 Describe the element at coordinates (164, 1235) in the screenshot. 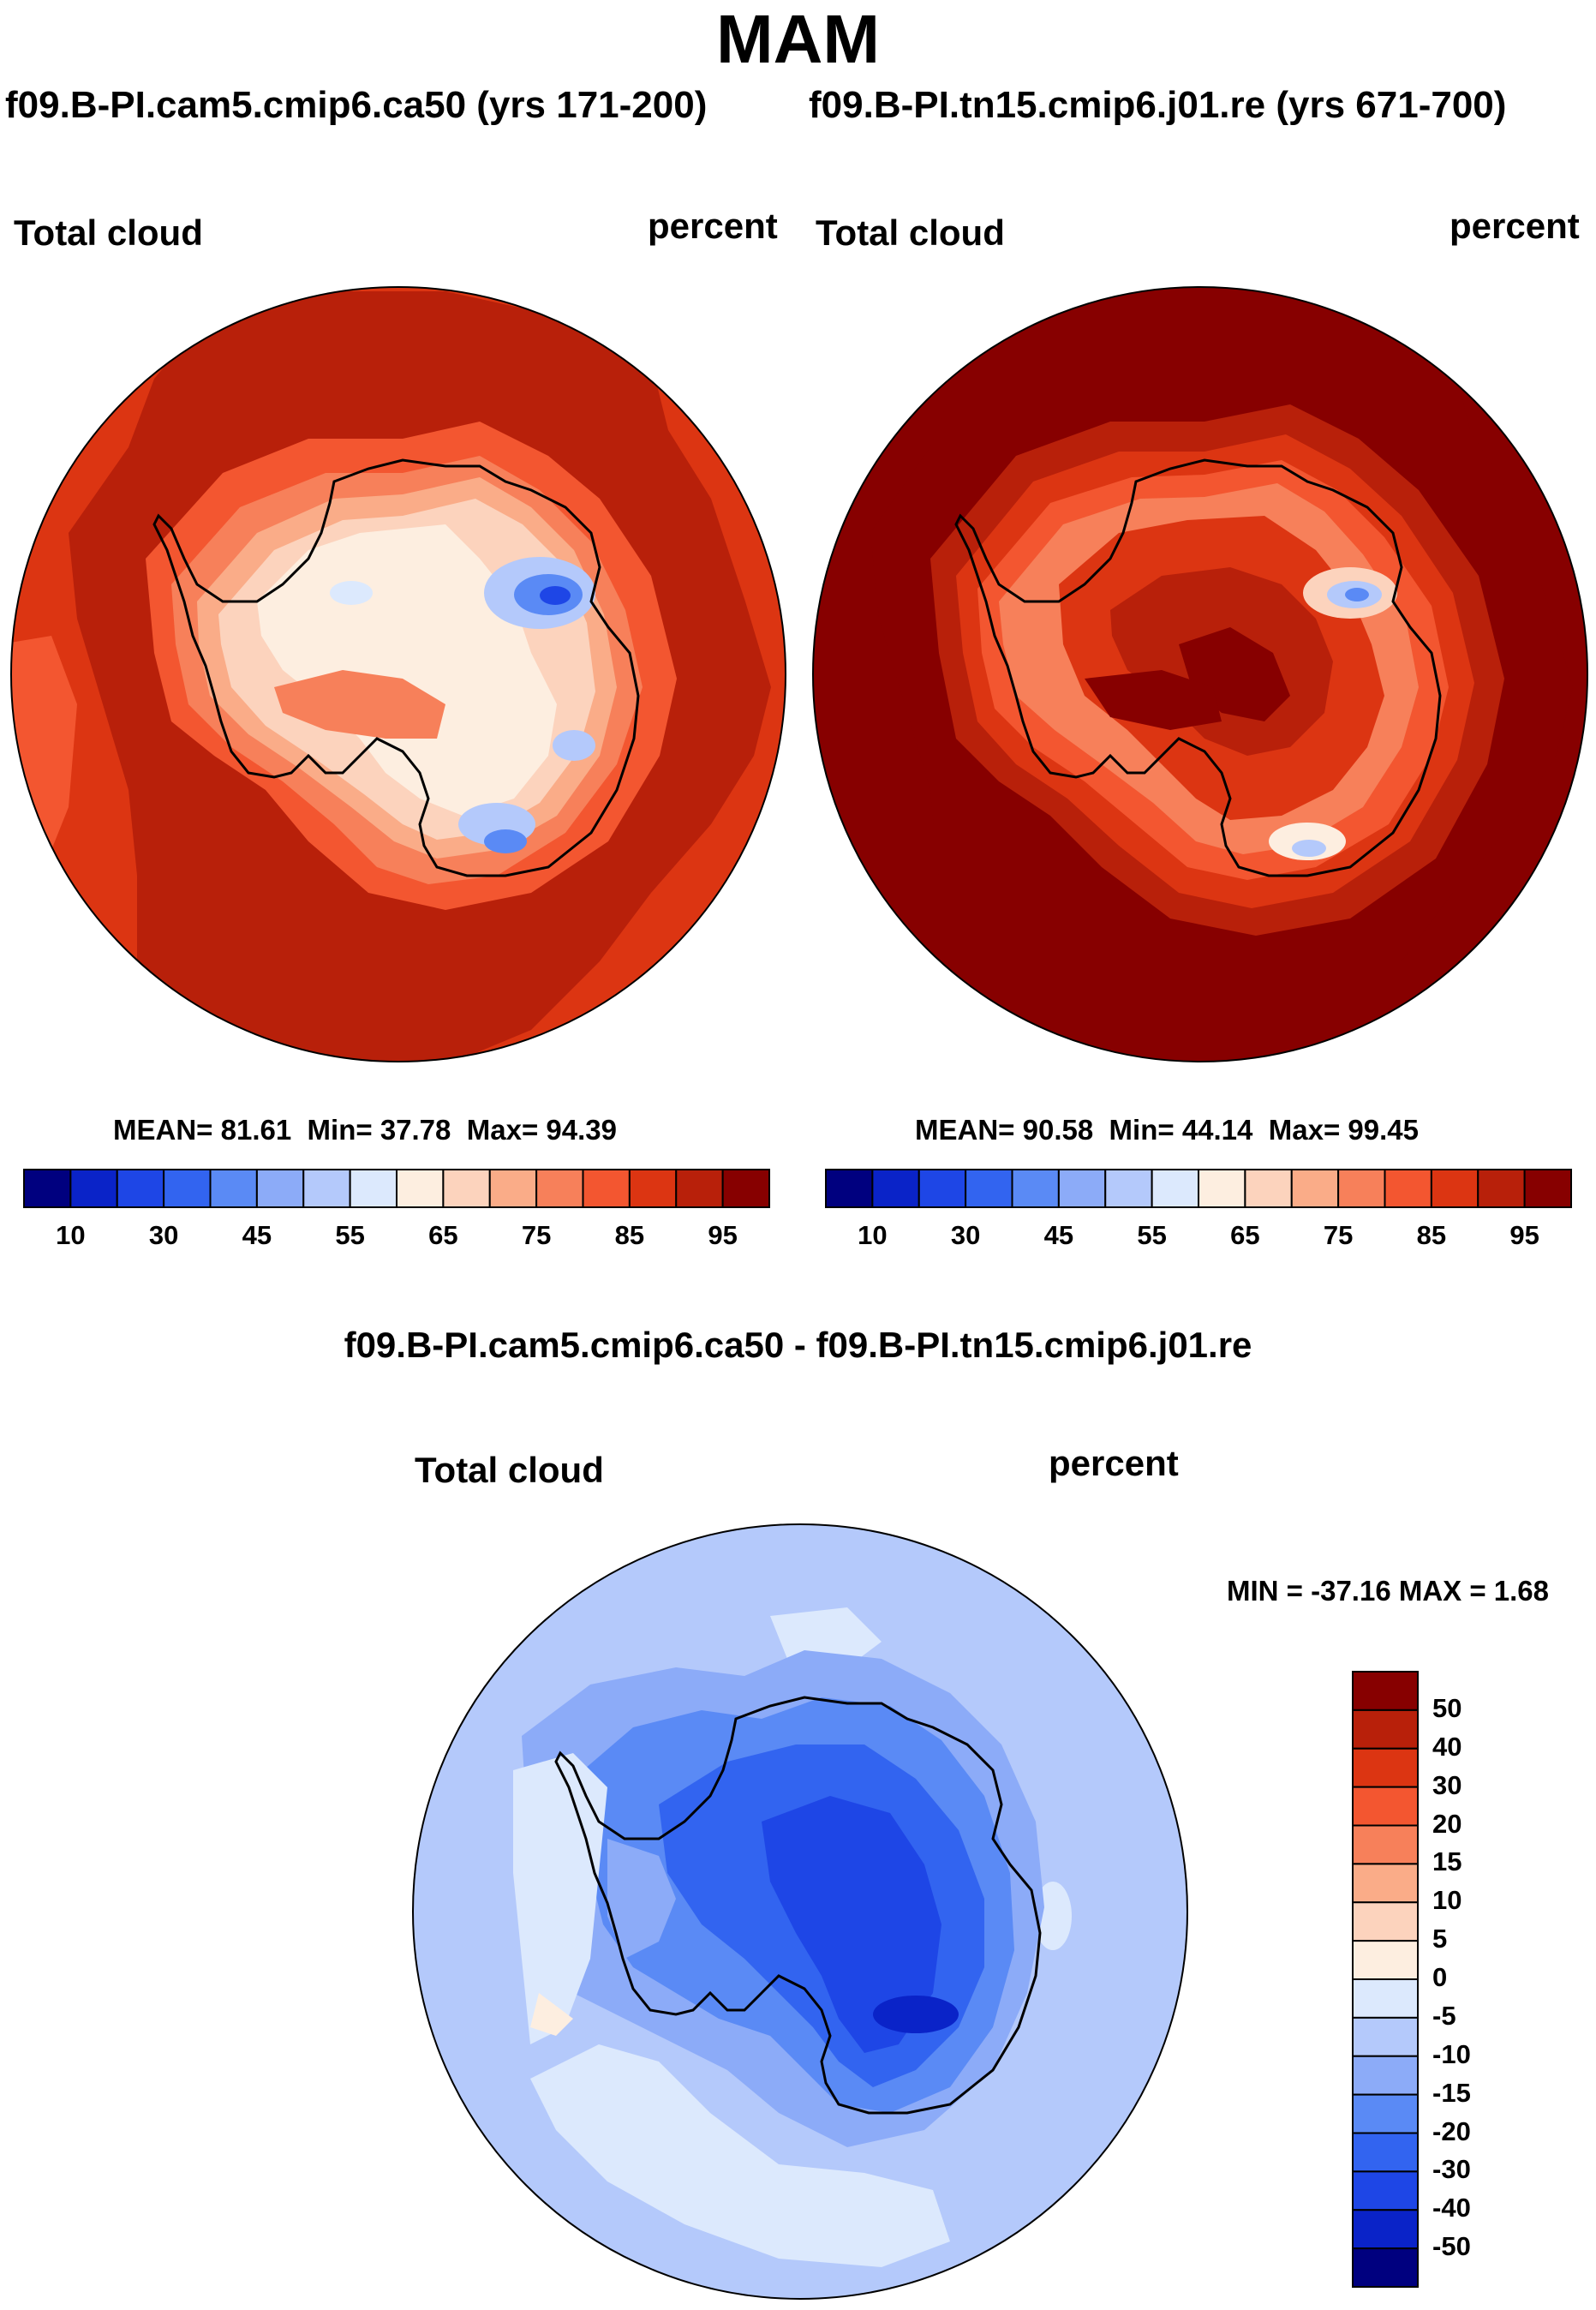

I see `left-colorbar-tick: 30` at that location.